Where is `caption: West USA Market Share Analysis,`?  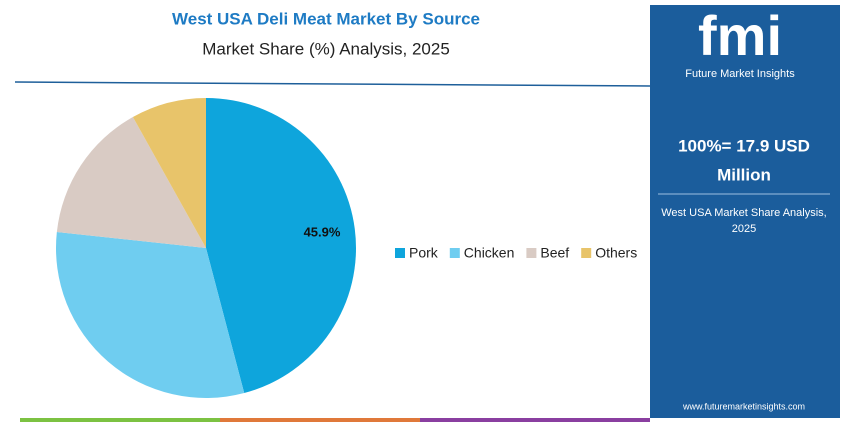
caption: West USA Market Share Analysis, is located at coordinates (743, 213).